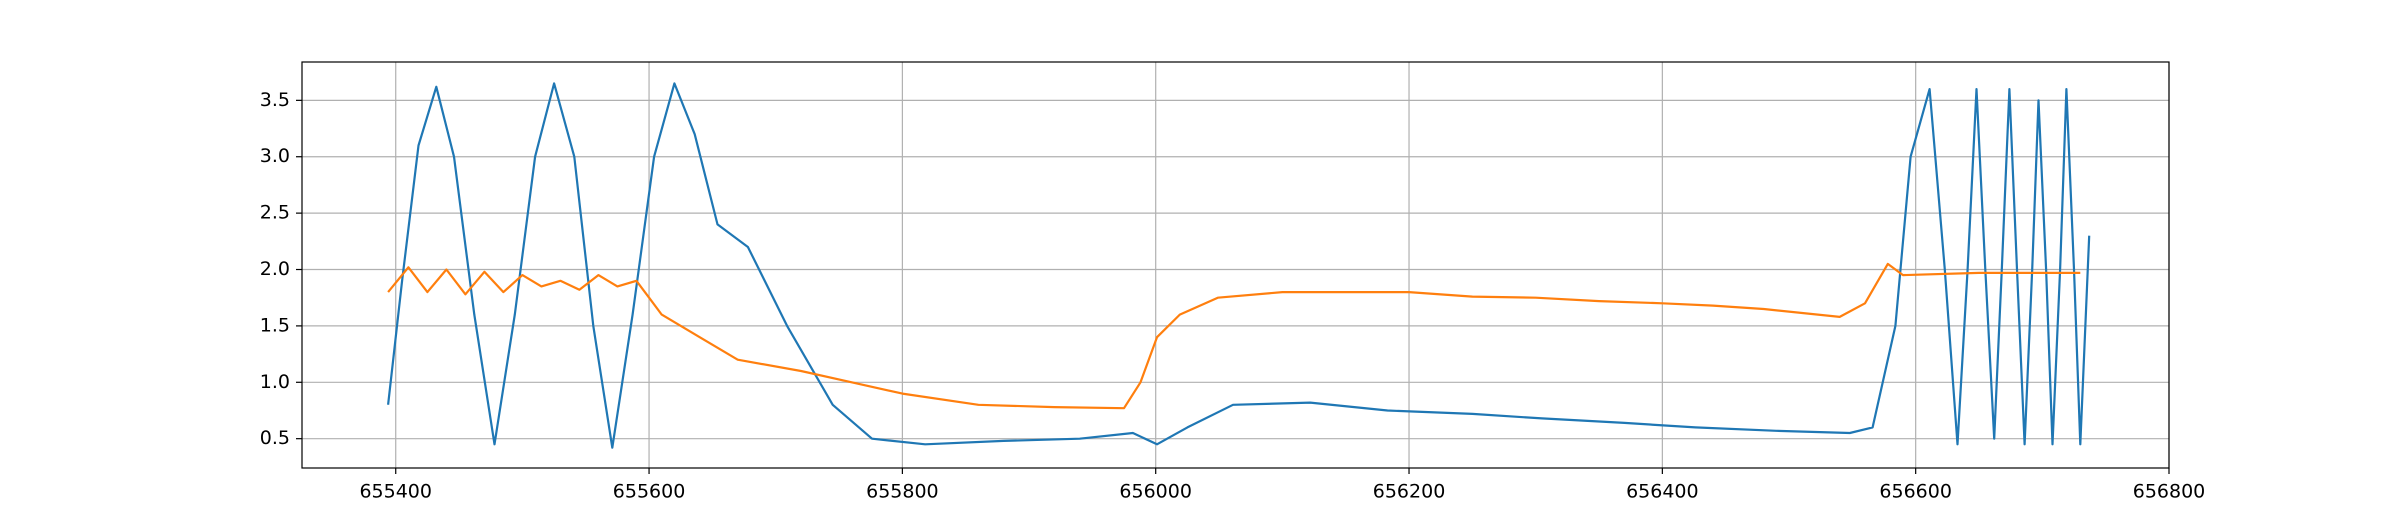 This screenshot has width=2400, height=525. I want to click on y-tick-label: 2.5, so click(275, 213).